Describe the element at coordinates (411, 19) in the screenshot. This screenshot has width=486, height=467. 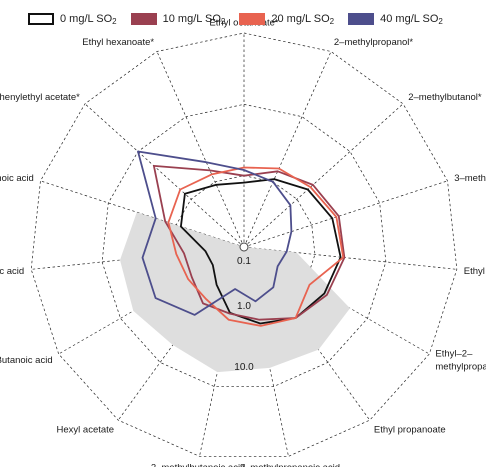
I see `legend-label: 40 mg/L SO2` at that location.